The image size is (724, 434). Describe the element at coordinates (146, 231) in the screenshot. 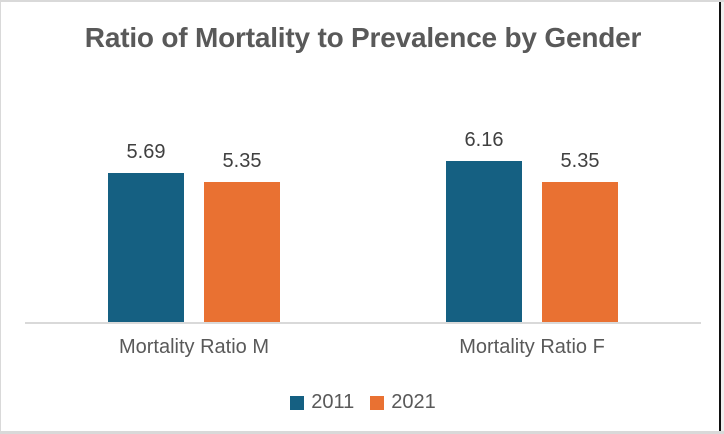

I see `bar-2011-mortality-ratio-m: 5.69` at that location.